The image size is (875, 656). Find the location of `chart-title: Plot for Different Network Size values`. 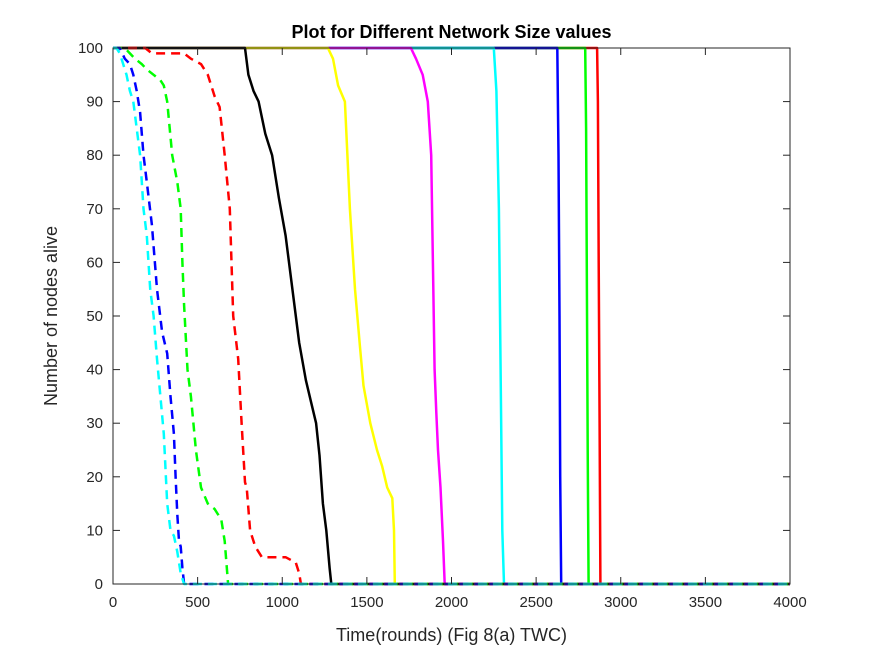

chart-title: Plot for Different Network Size values is located at coordinates (451, 32).